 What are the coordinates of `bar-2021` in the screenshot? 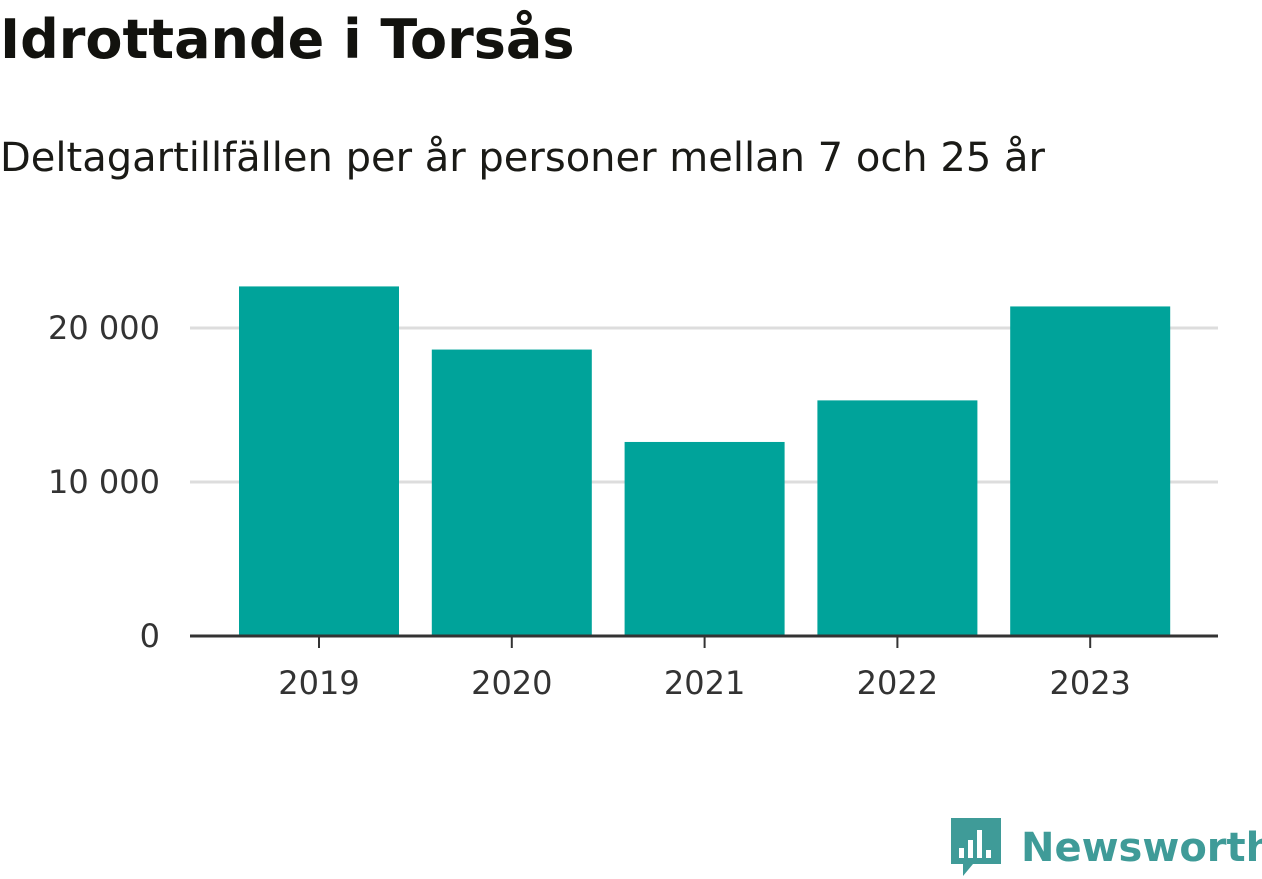 It's located at (704, 538).